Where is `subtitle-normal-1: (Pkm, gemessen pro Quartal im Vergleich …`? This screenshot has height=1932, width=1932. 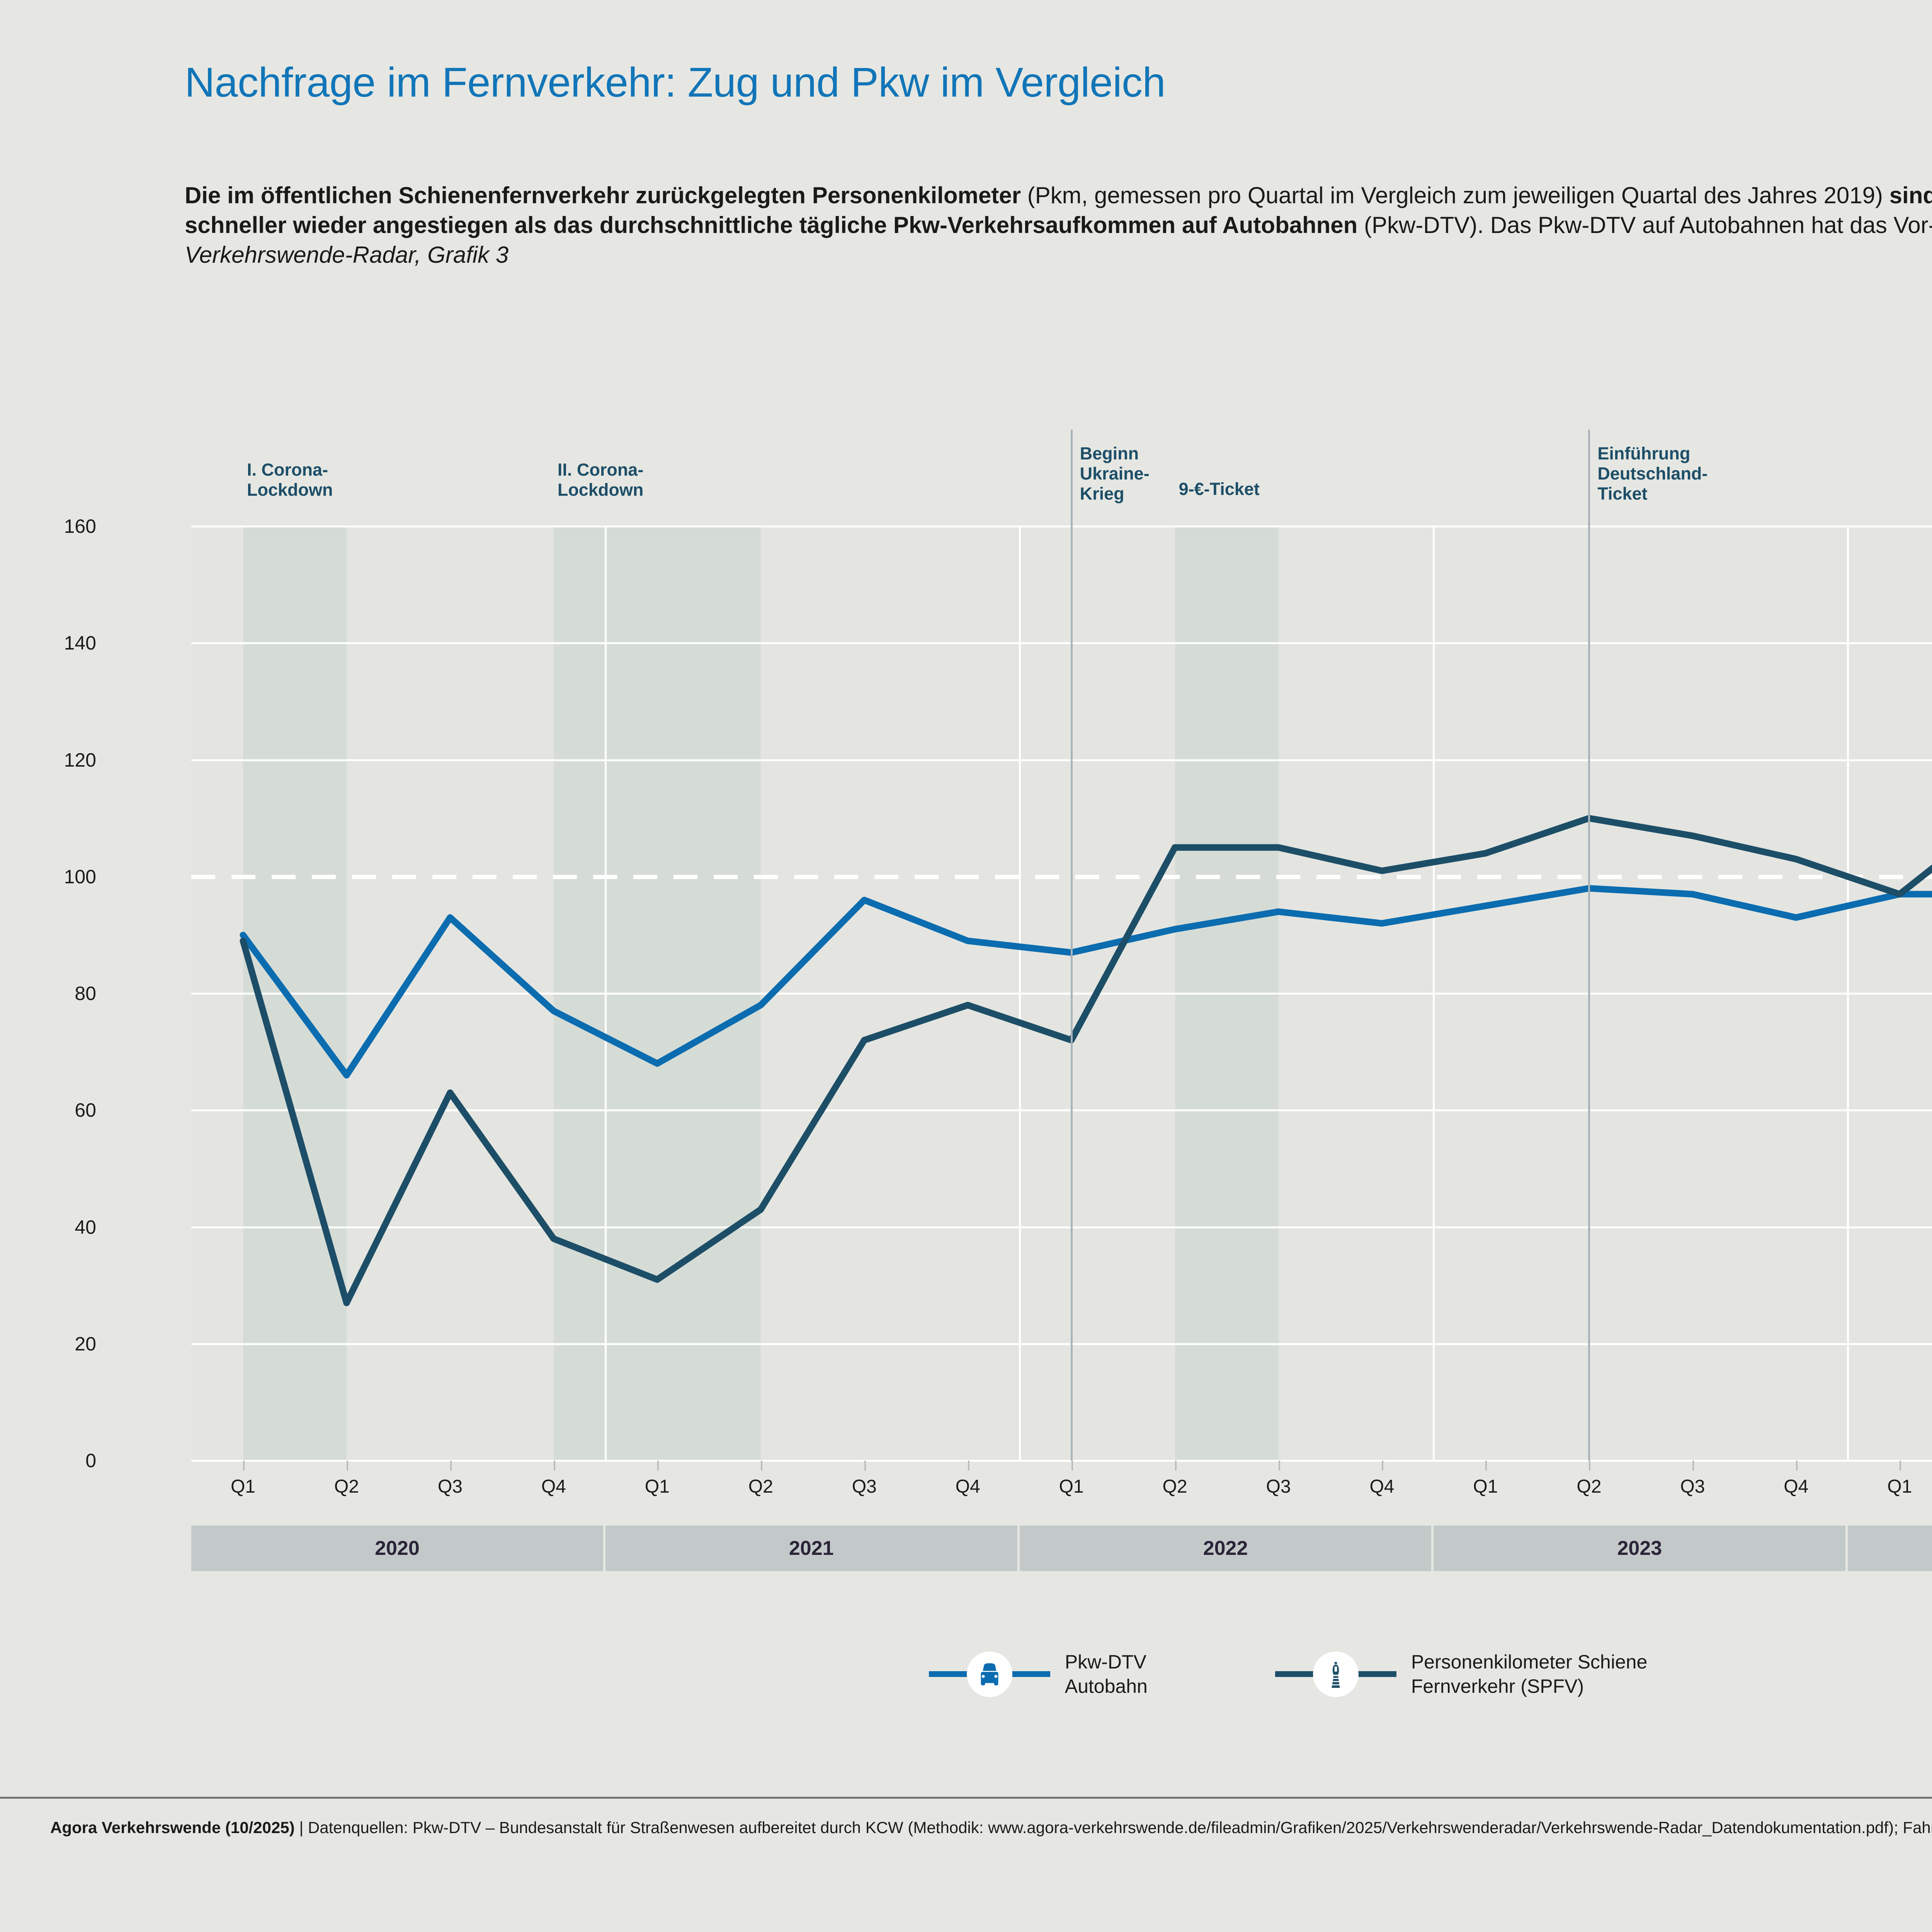 subtitle-normal-1: (Pkm, gemessen pro Quartal im Vergleich … is located at coordinates (1454, 195).